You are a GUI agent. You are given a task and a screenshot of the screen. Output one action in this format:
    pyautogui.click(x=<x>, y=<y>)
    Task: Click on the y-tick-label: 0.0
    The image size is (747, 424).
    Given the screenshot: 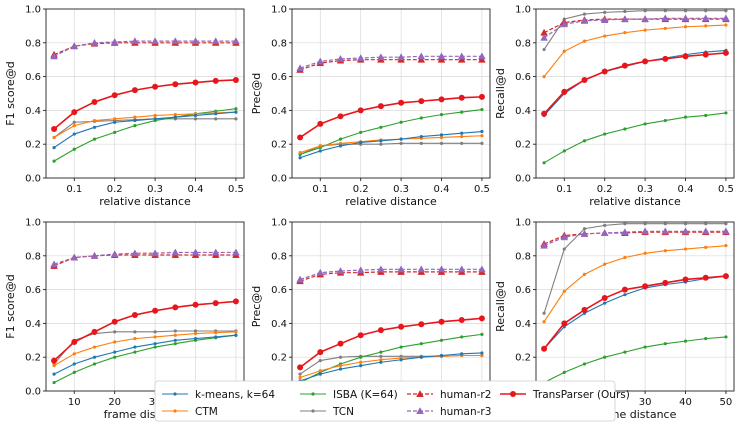 What is the action you would take?
    pyautogui.click(x=523, y=179)
    